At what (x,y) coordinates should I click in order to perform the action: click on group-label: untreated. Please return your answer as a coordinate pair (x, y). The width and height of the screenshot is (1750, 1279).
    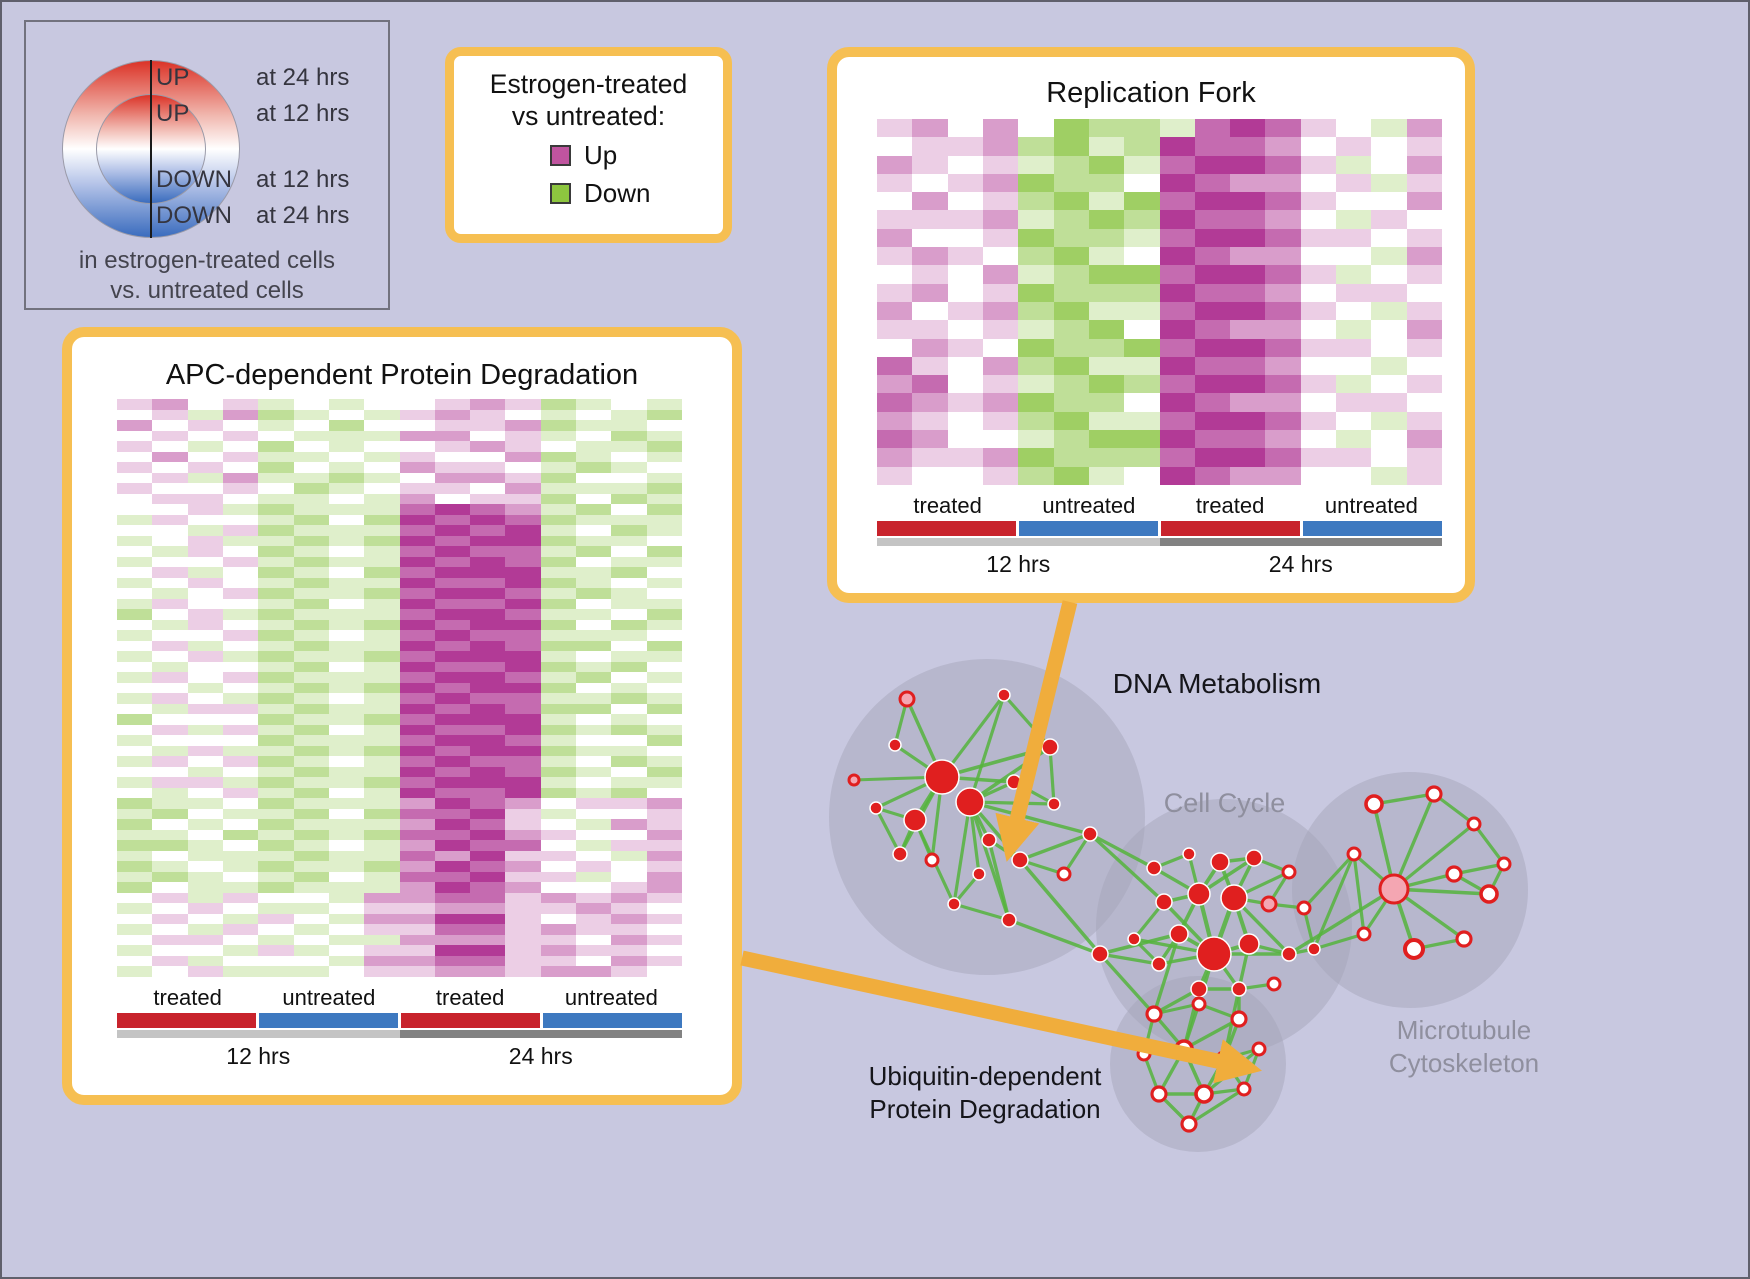
    Looking at the image, I should click on (611, 997).